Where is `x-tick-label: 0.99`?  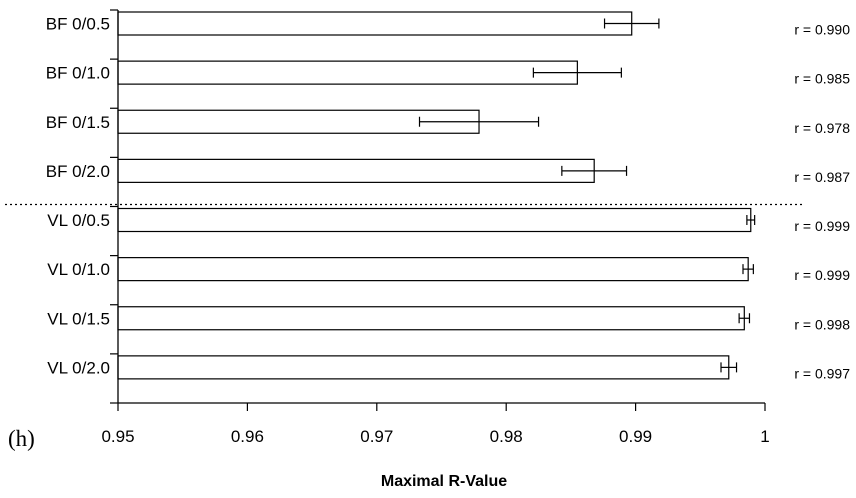
x-tick-label: 0.99 is located at coordinates (635, 436).